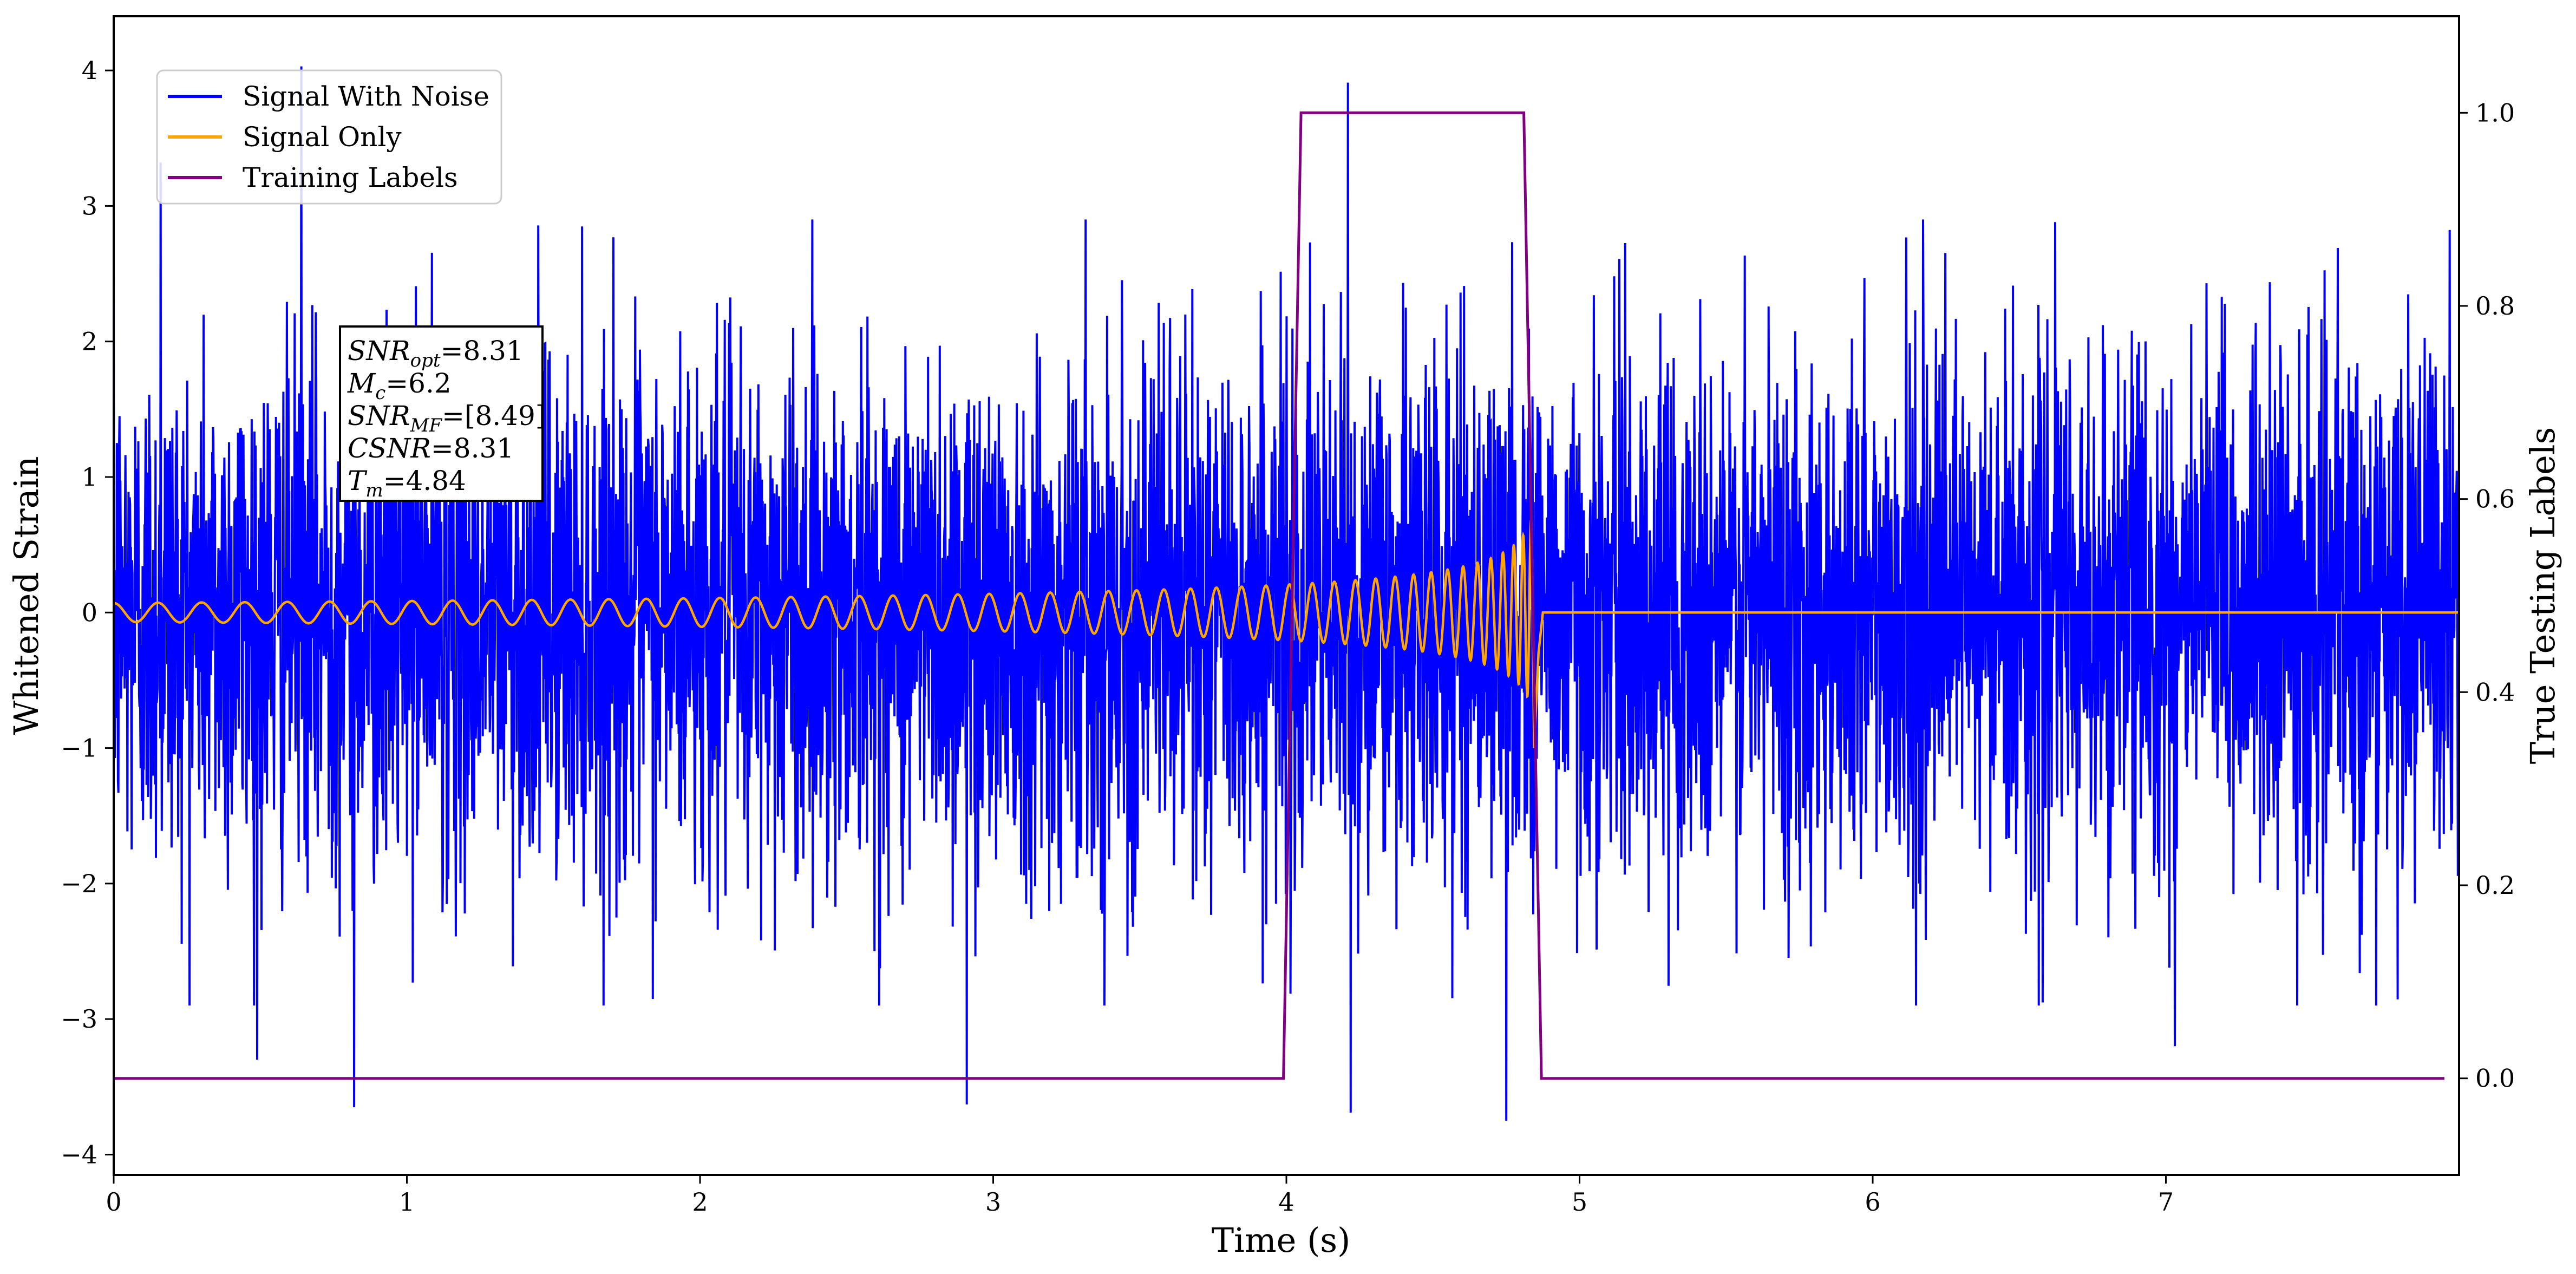 This screenshot has height=1274, width=2576. What do you see at coordinates (79, 883) in the screenshot?
I see `y-tick-label: −2` at bounding box center [79, 883].